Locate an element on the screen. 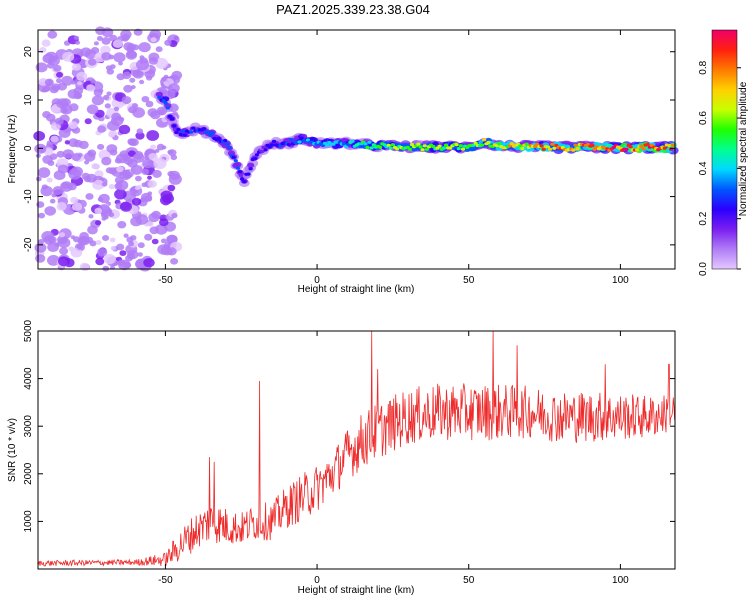 The height and width of the screenshot is (600, 750). colorbar-label: Normalized spectral amplitude is located at coordinates (743, 148).